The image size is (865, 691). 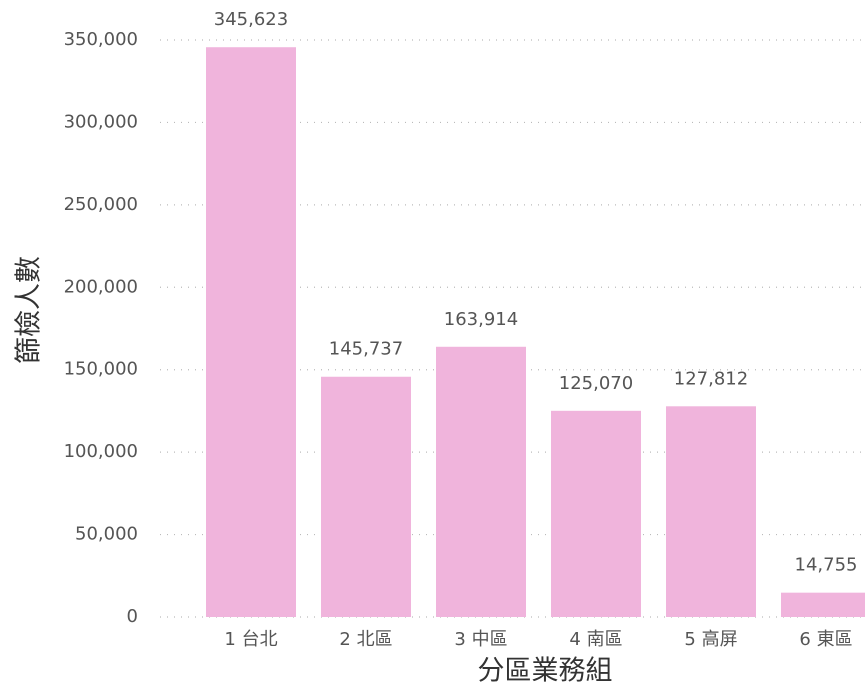 What do you see at coordinates (826, 565) in the screenshot?
I see `data-label: 14,755` at bounding box center [826, 565].